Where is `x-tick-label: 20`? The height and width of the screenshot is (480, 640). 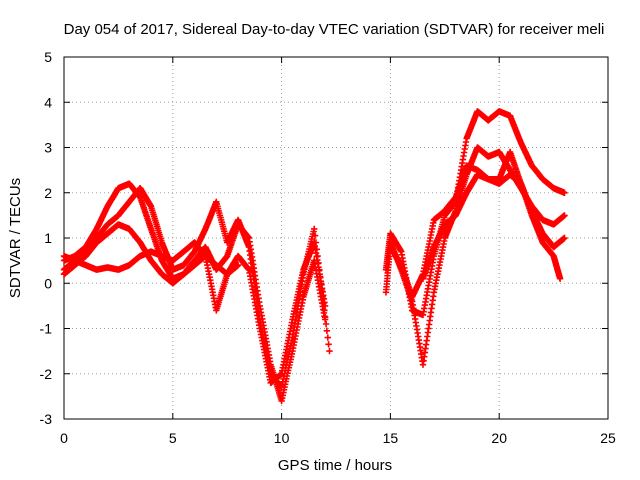
x-tick-label: 20 is located at coordinates (499, 438).